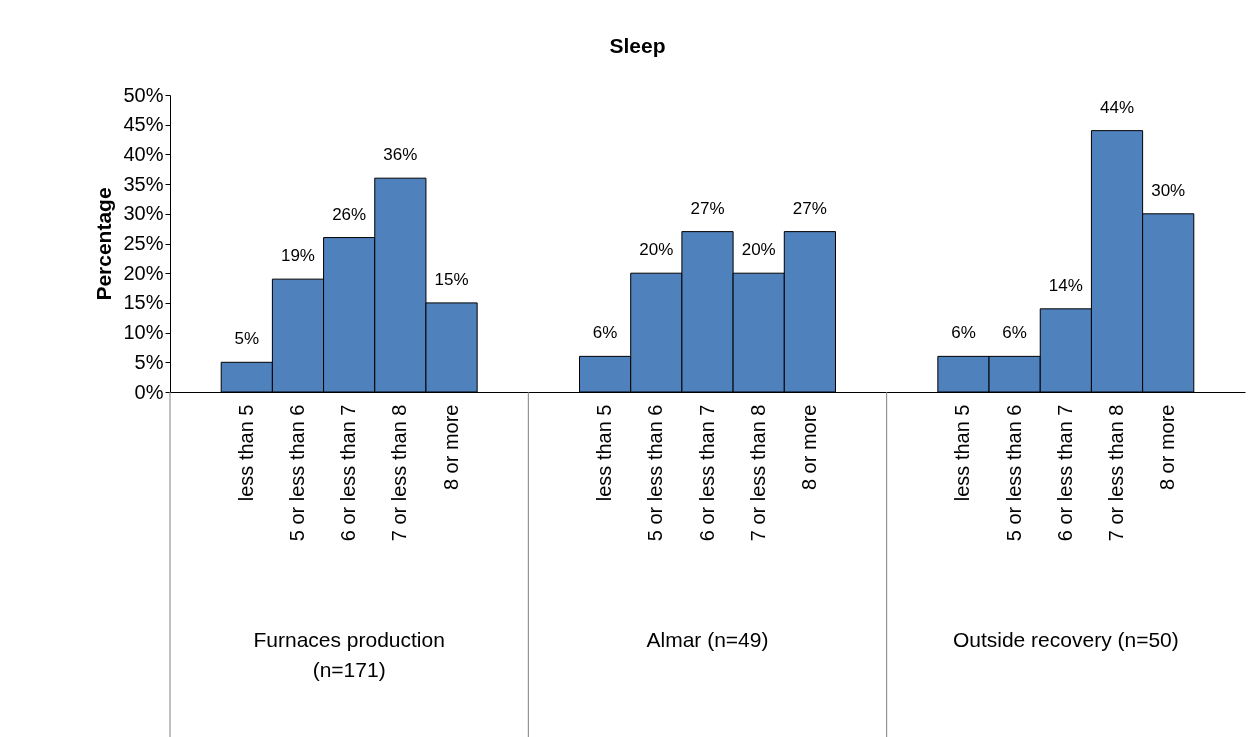 This screenshot has width=1255, height=737. Describe the element at coordinates (1117, 107) in the screenshot. I see `data-label: 44%` at that location.